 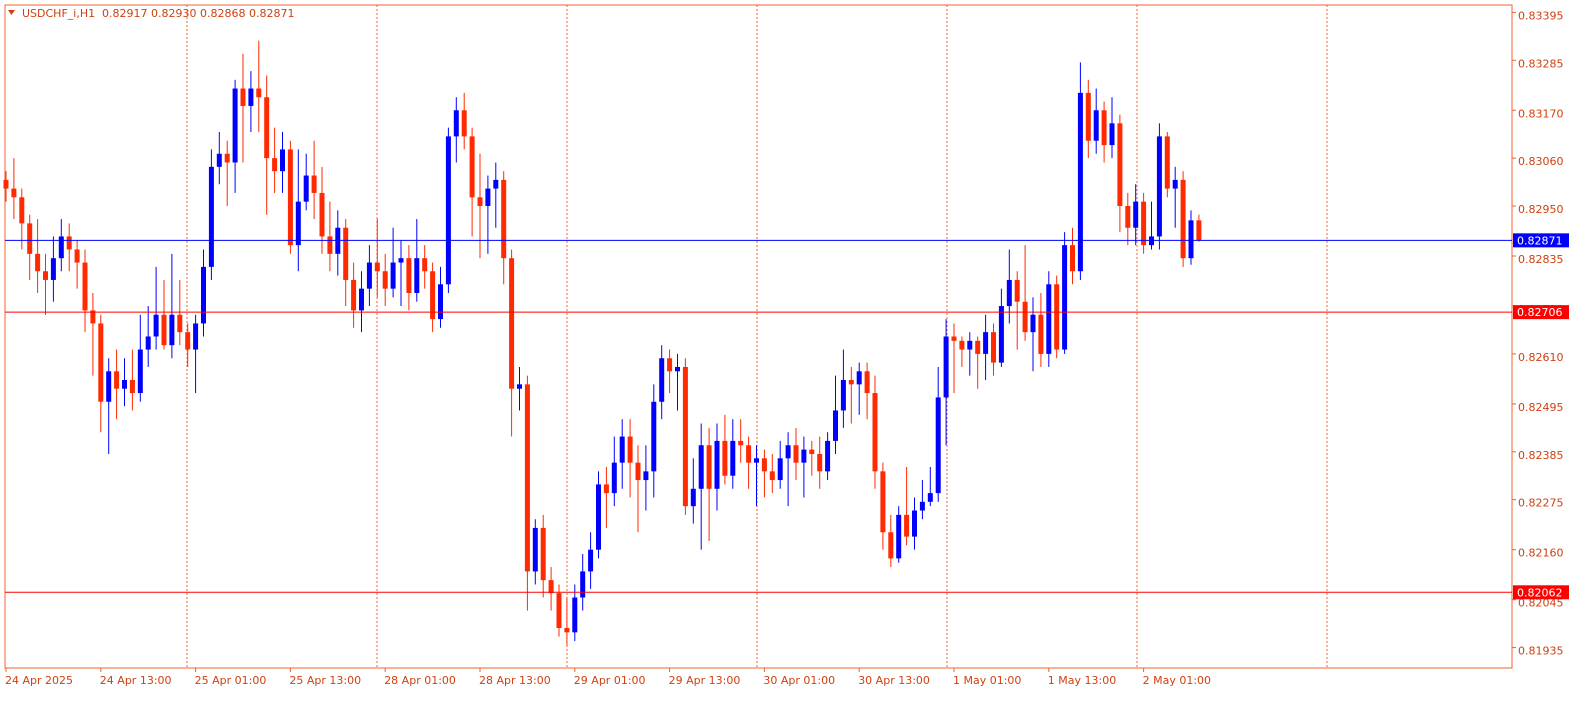 I want to click on x-tick-label: 28 Apr 13:00, so click(x=515, y=680).